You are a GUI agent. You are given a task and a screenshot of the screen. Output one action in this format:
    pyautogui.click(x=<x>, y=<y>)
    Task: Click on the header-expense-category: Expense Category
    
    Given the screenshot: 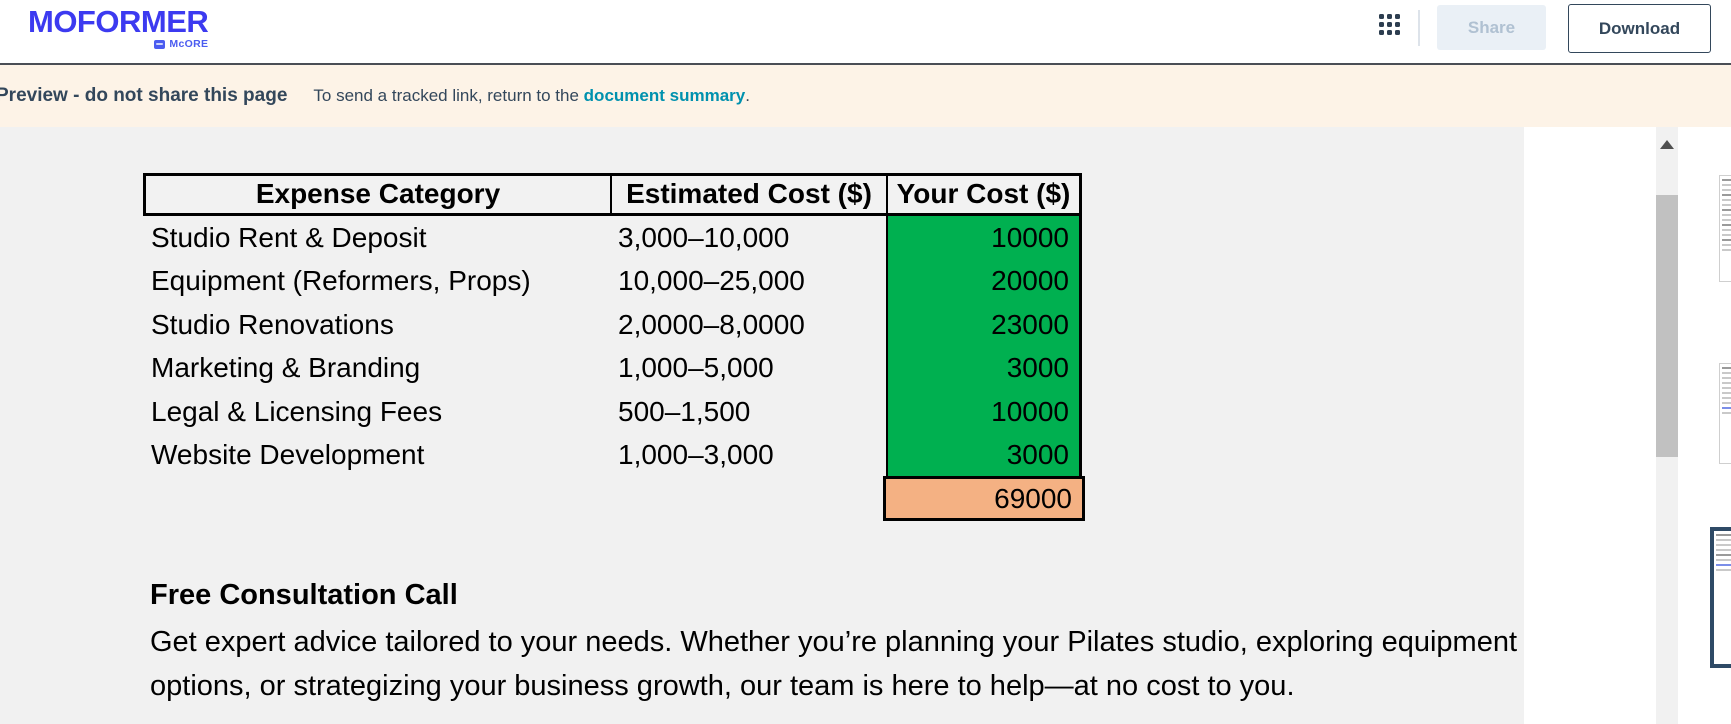 What is the action you would take?
    pyautogui.click(x=379, y=194)
    